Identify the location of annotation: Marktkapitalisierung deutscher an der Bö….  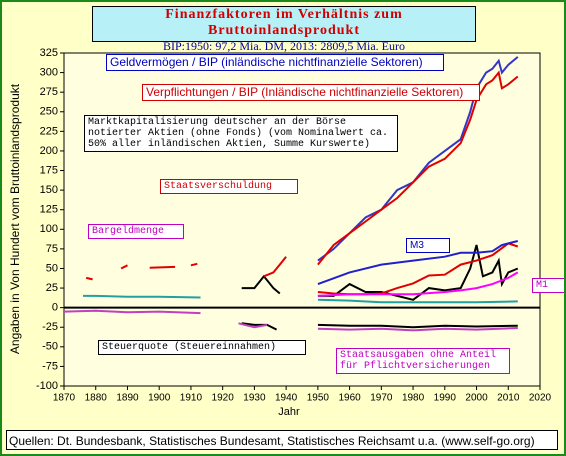
(241, 133).